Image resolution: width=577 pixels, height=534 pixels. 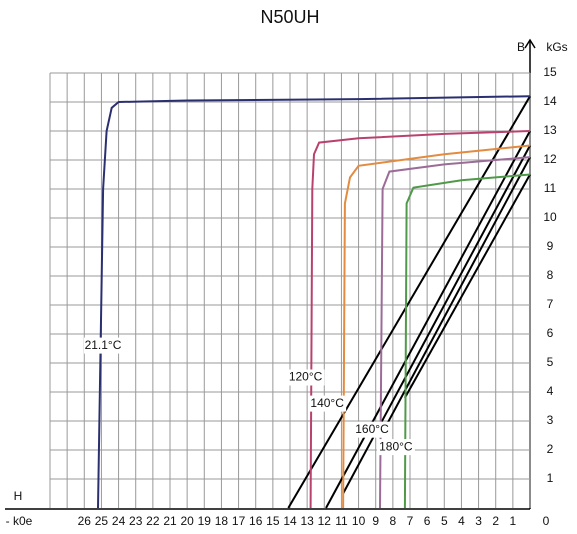 I want to click on y-tick-label: 4, so click(x=550, y=391).